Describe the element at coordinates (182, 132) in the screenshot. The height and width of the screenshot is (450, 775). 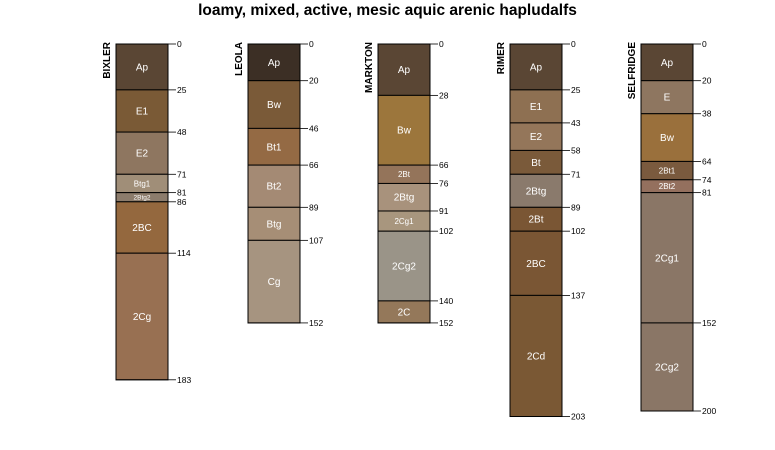
I see `depth-label: 48` at that location.